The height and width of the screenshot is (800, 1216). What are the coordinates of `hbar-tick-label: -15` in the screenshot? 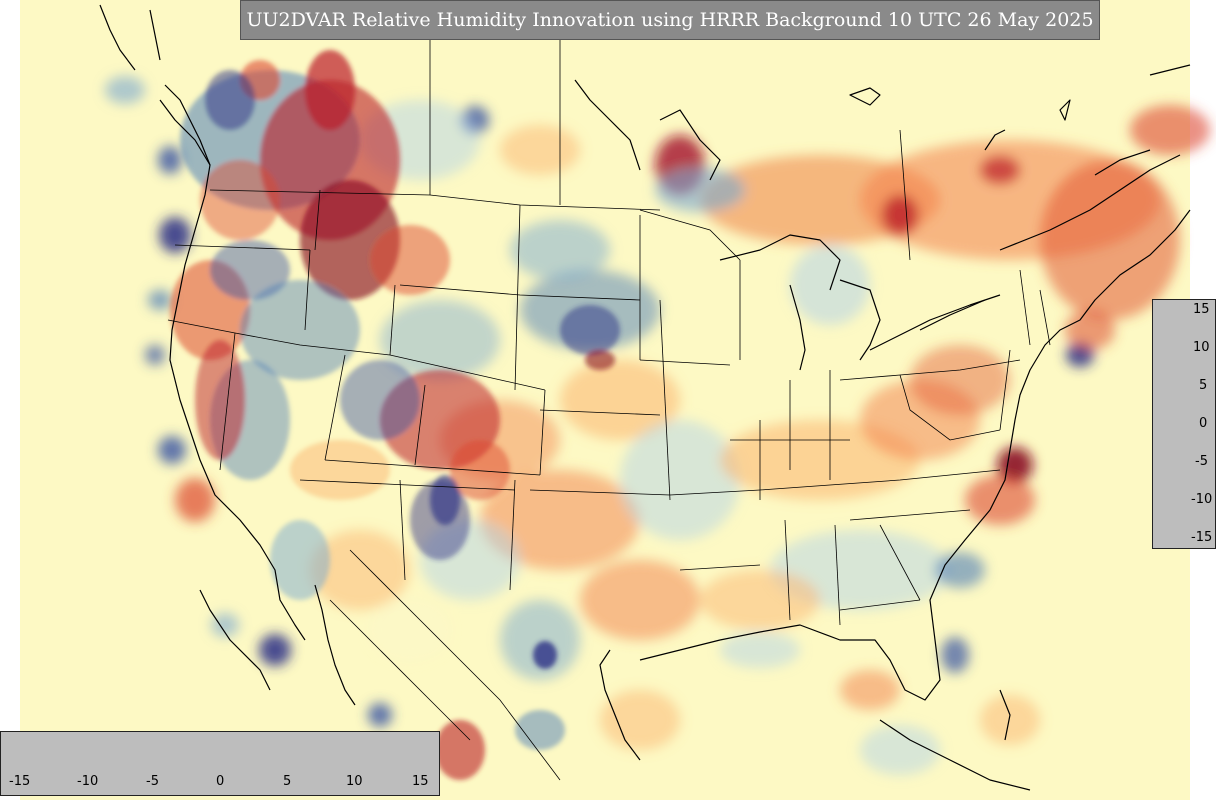 It's located at (20, 781).